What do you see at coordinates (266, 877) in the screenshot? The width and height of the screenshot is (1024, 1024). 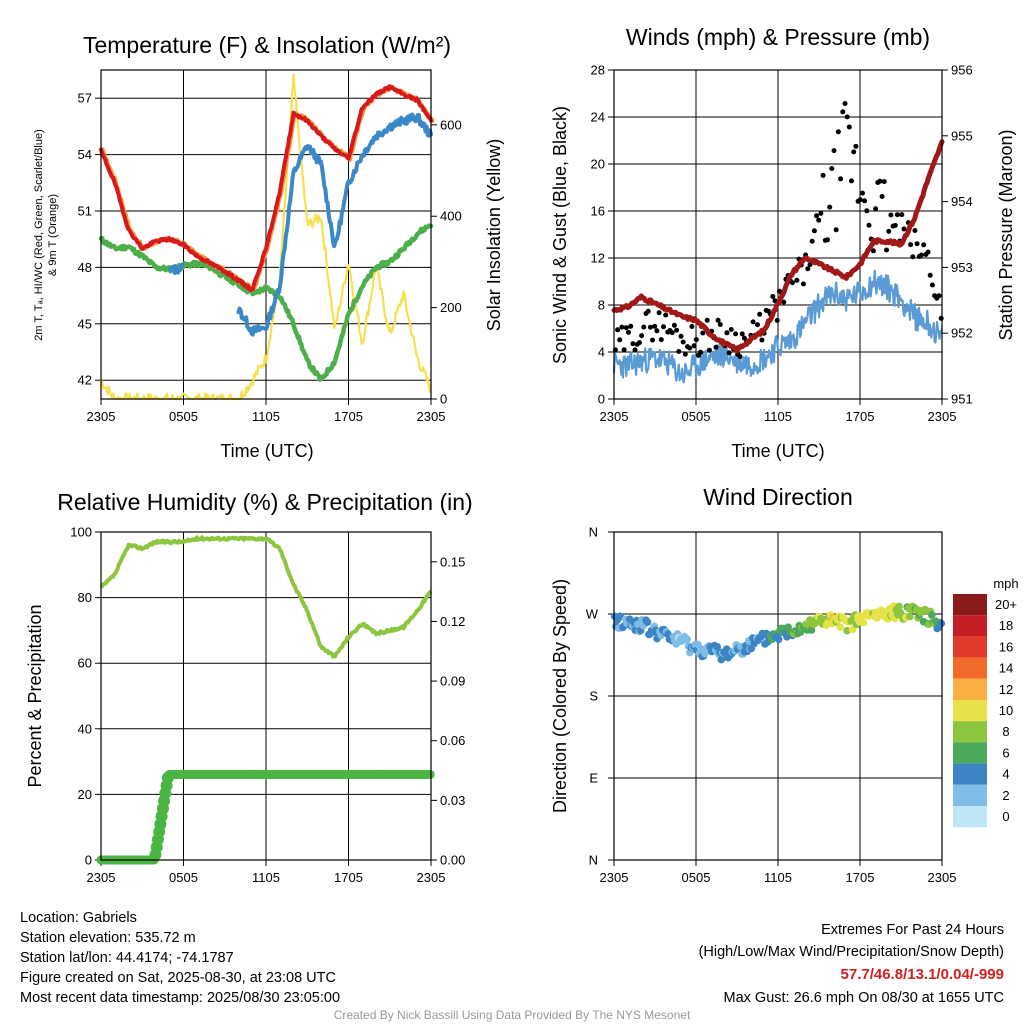 I see `humidity-xtick-label: 1105` at bounding box center [266, 877].